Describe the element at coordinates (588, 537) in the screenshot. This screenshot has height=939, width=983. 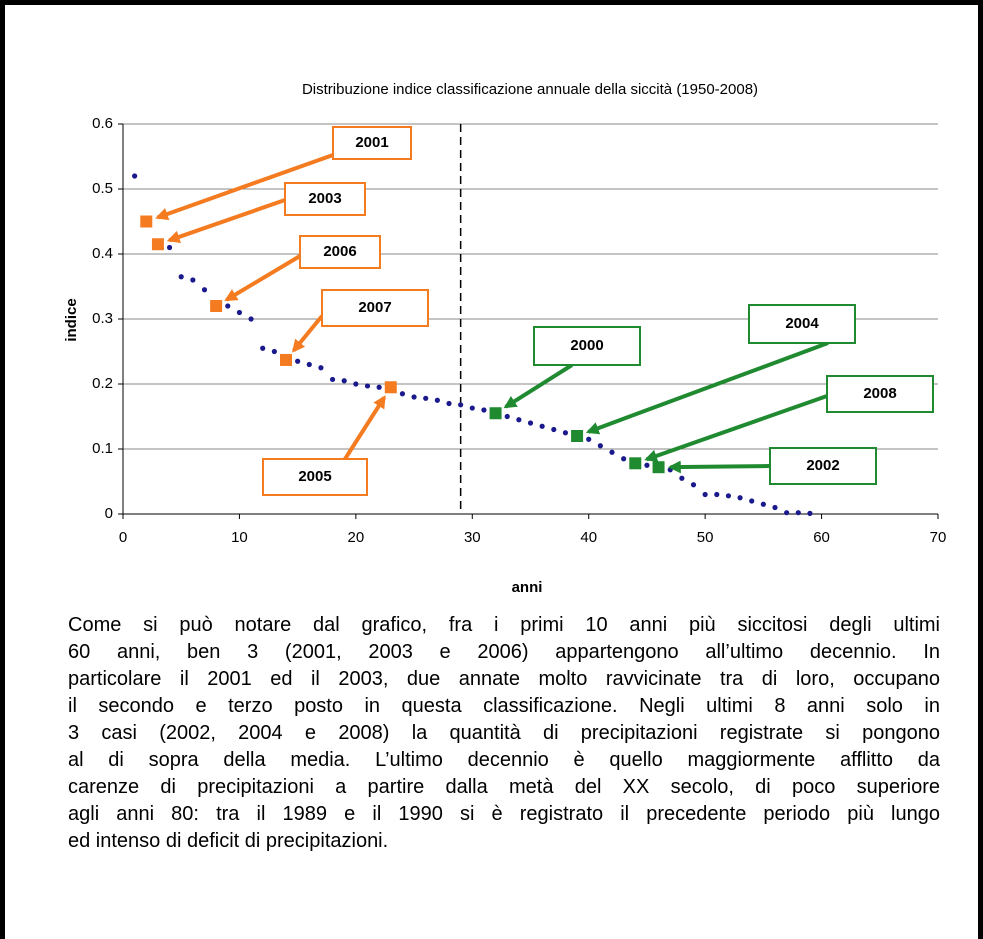
I see `x-tick-label: 40` at that location.